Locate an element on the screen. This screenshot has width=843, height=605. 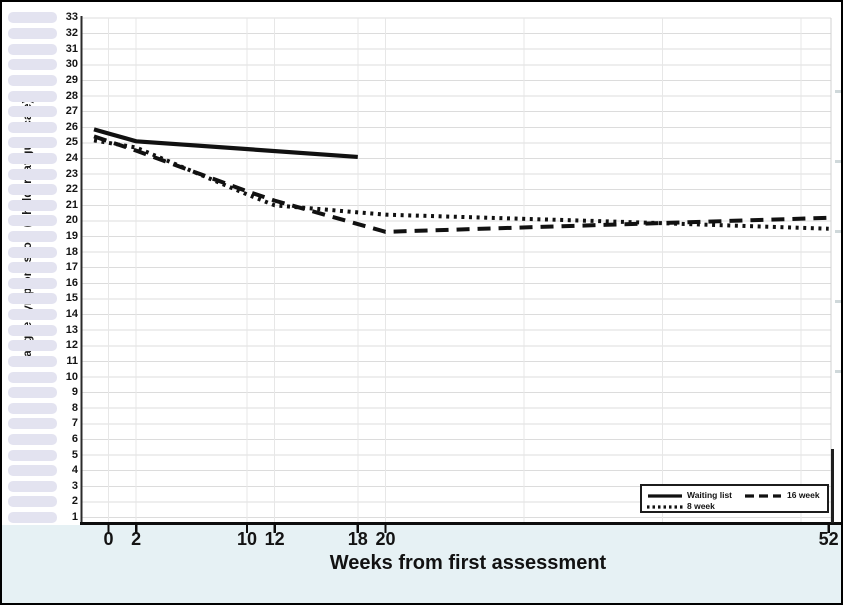
y-tick-label: 20 is located at coordinates (71, 220).